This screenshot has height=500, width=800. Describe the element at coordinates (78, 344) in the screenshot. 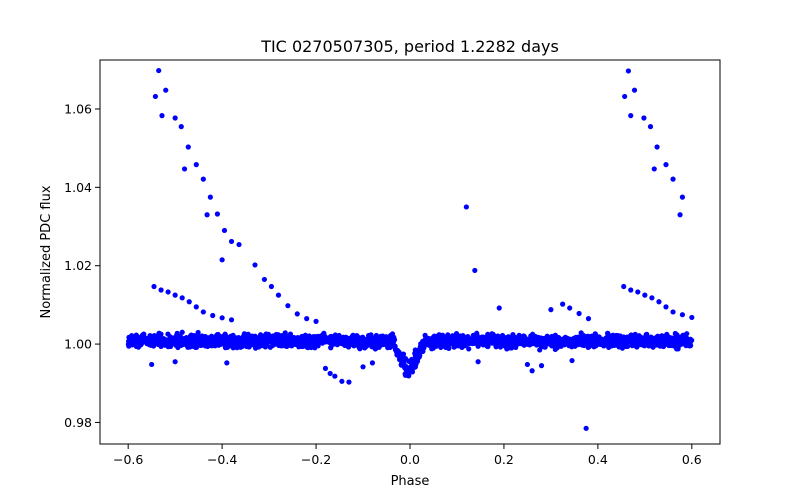

I see `y-tick-label: 1.00` at that location.